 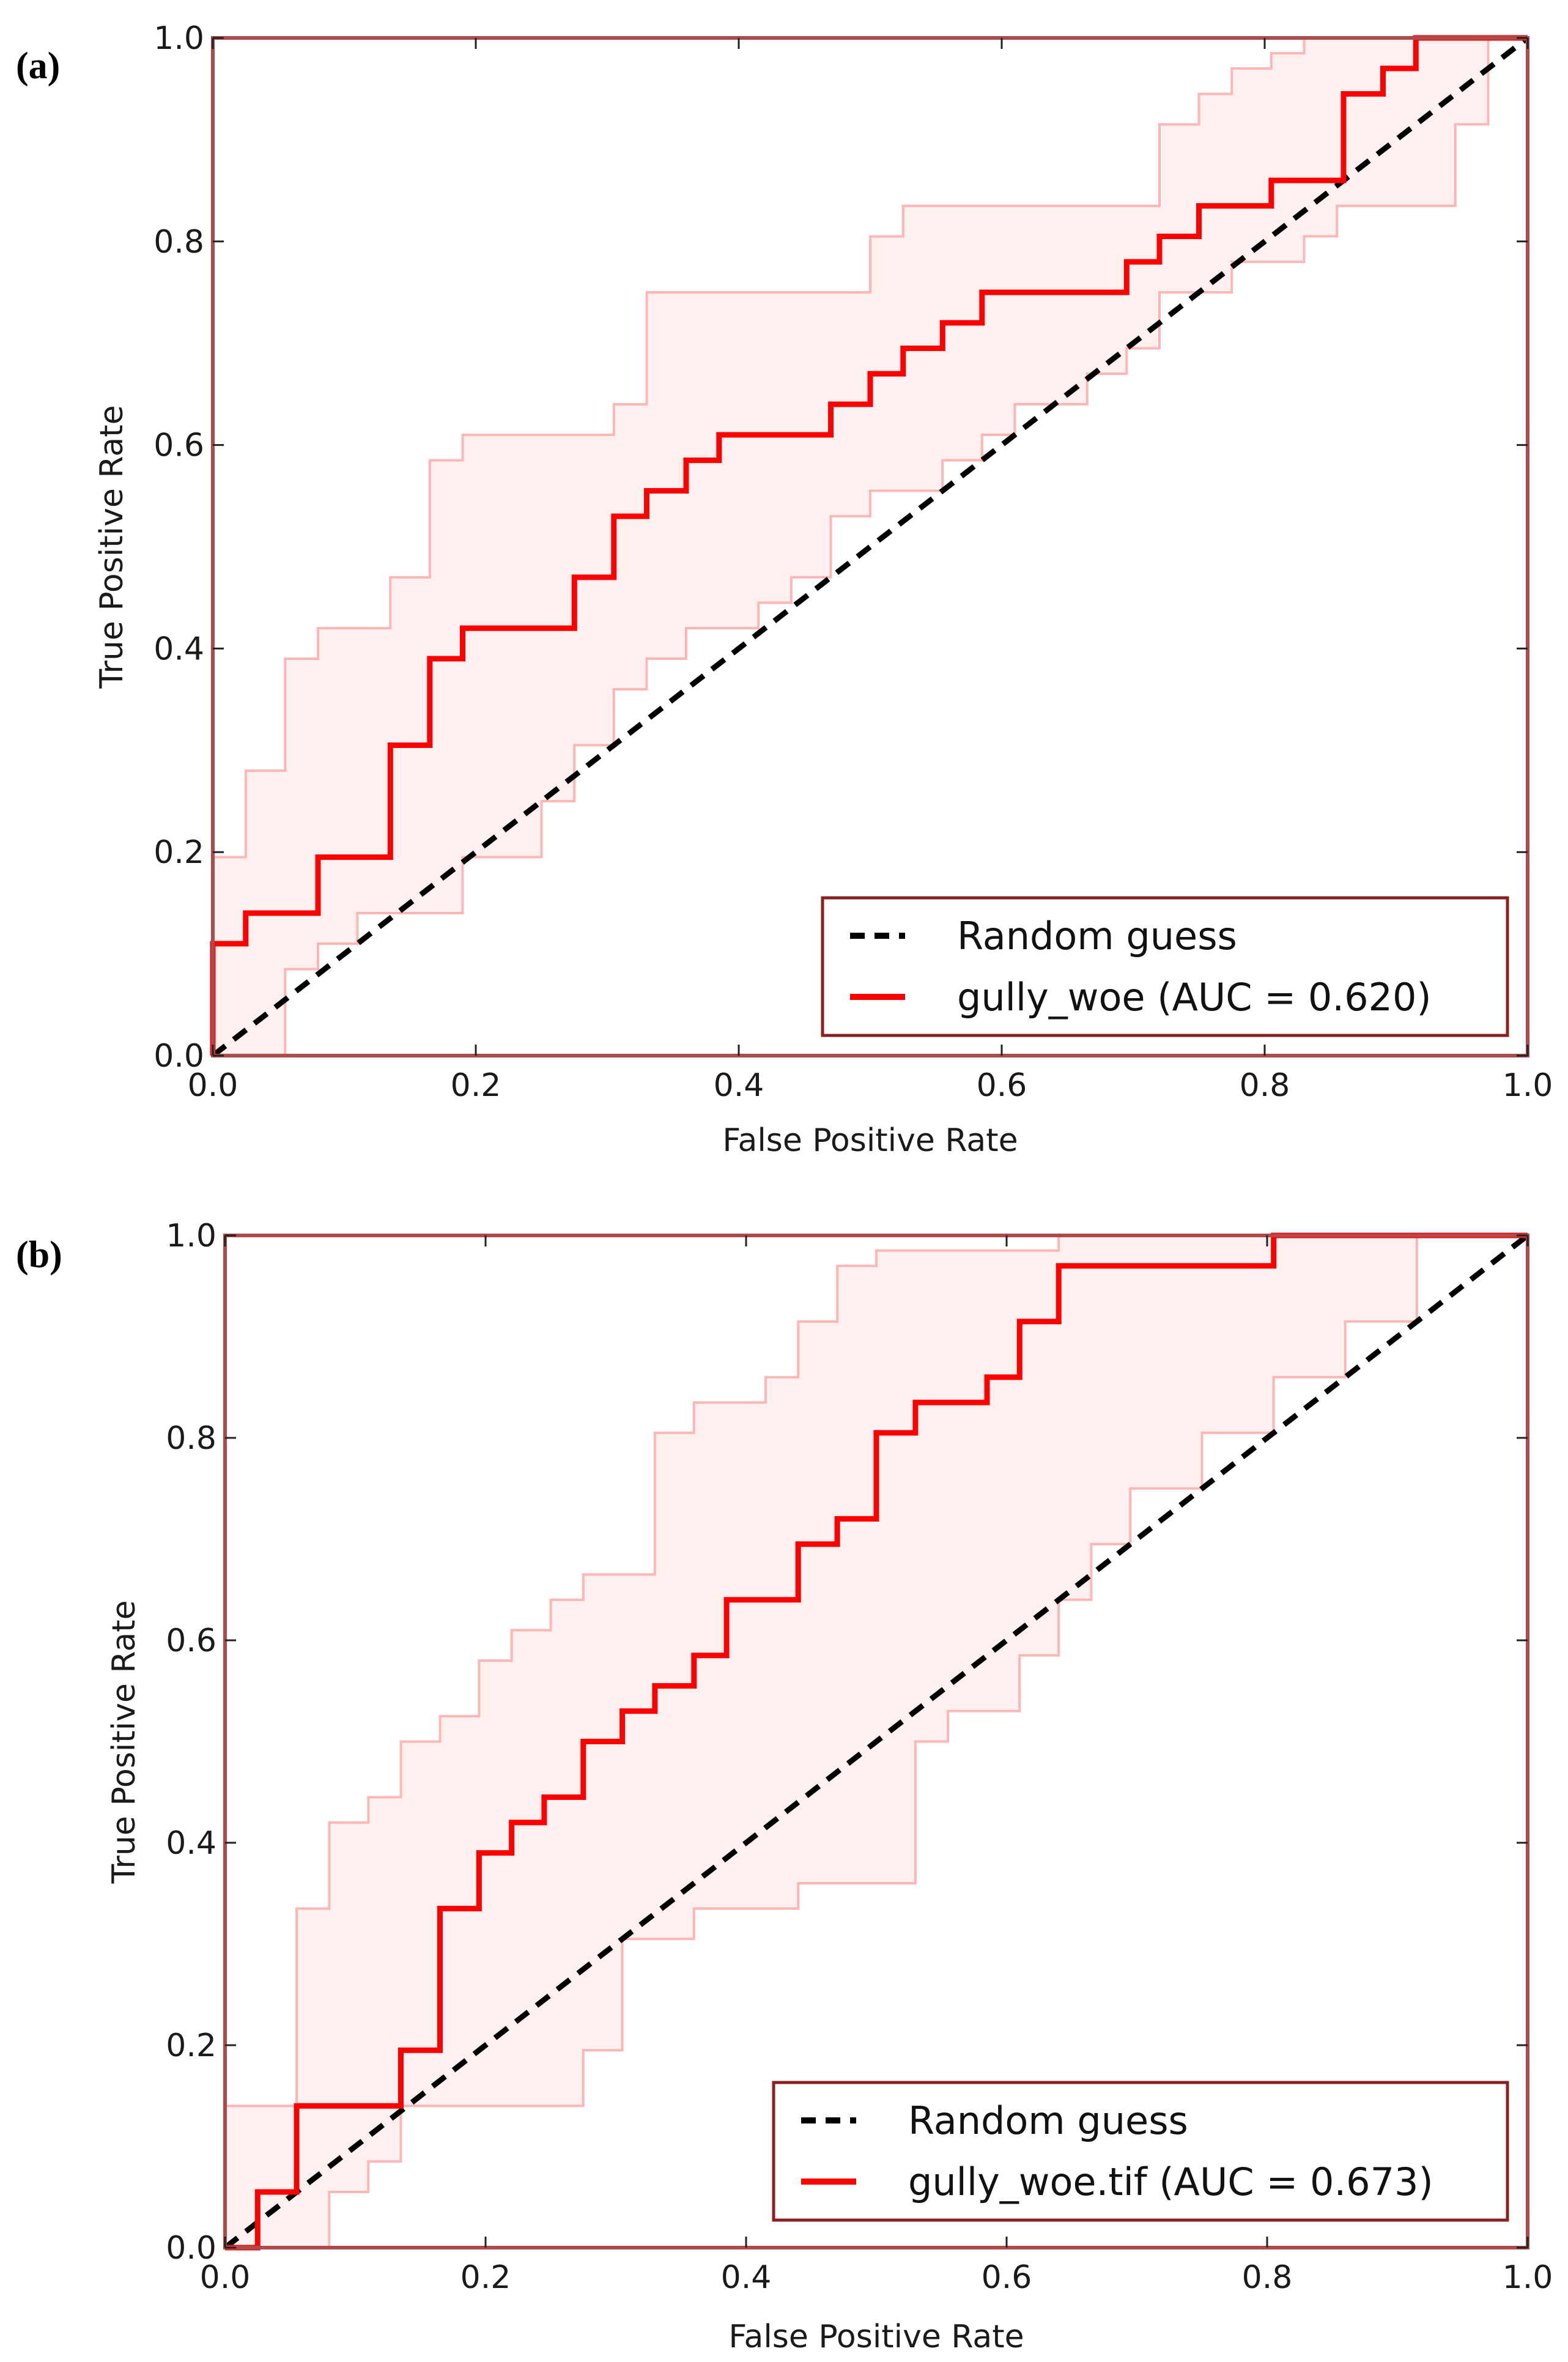 What do you see at coordinates (191, 1236) in the screenshot?
I see `y-tick-label-b: 1.0` at bounding box center [191, 1236].